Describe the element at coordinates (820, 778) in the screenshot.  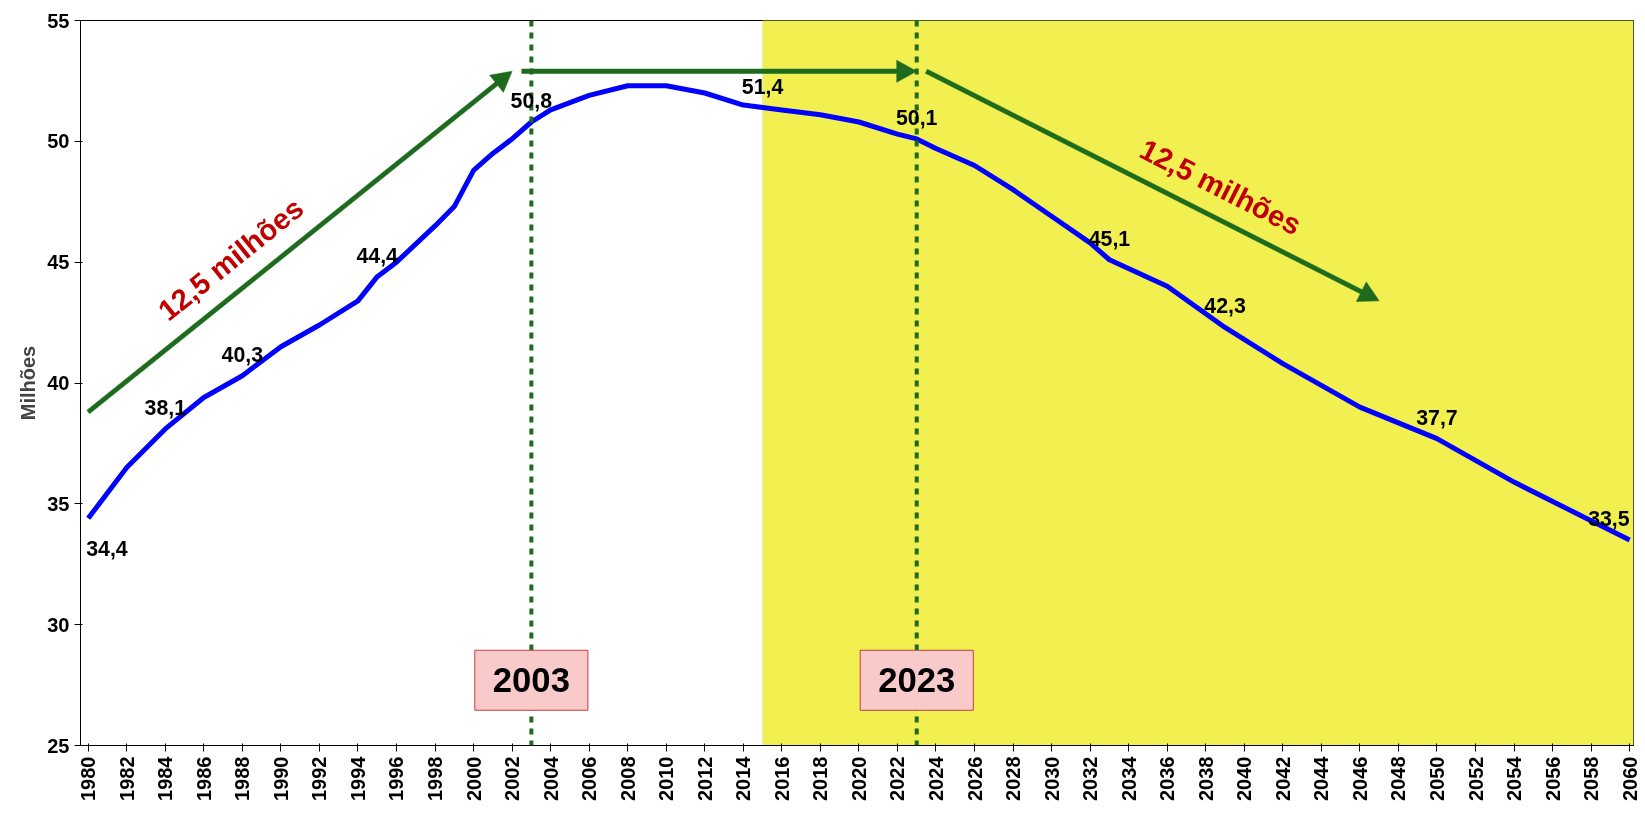
I see `x-tick-label: 2018` at that location.